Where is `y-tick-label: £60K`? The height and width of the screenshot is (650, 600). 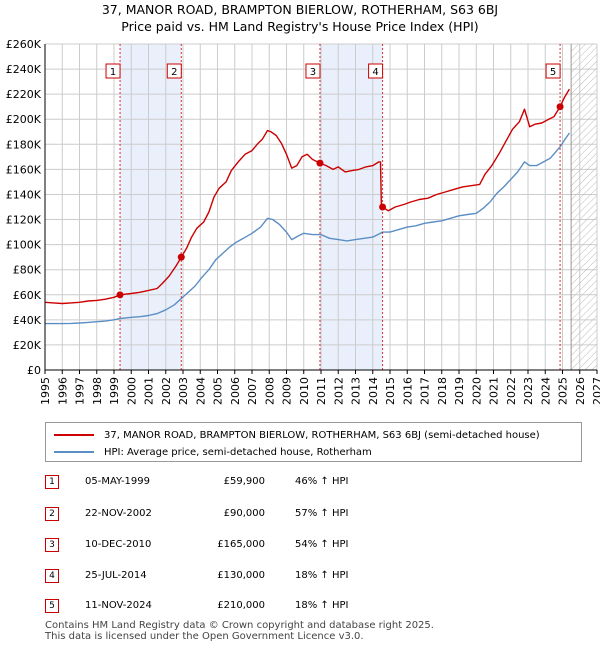 y-tick-label: £60K is located at coordinates (27, 295).